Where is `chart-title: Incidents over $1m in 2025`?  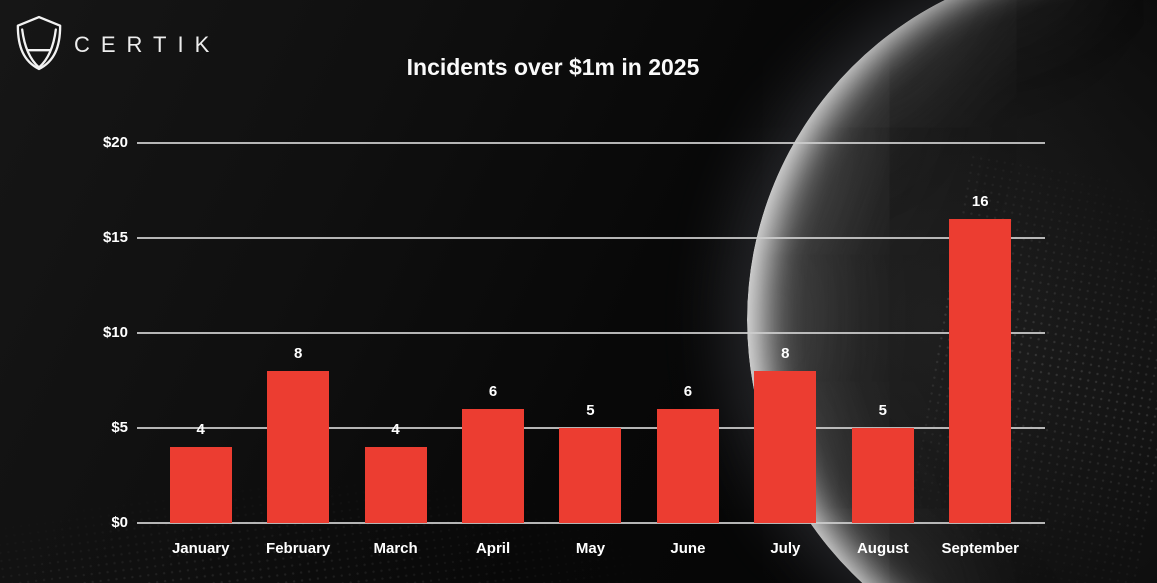
chart-title: Incidents over $1m in 2025 is located at coordinates (553, 67).